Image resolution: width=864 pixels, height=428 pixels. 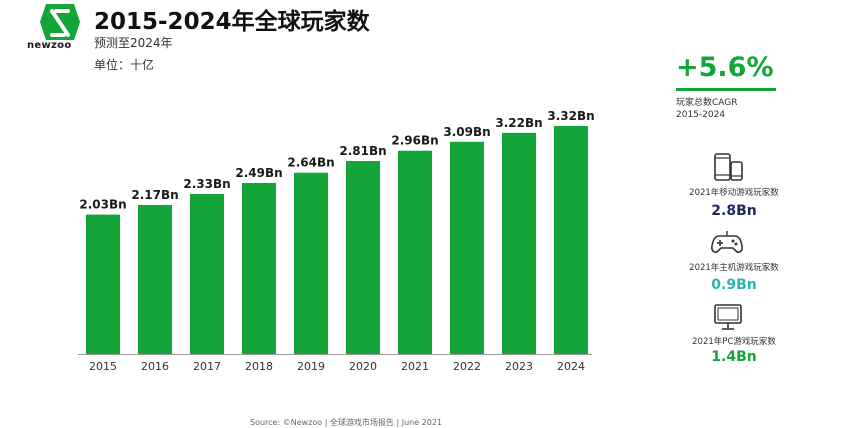 I want to click on bar-2020, so click(x=363, y=257).